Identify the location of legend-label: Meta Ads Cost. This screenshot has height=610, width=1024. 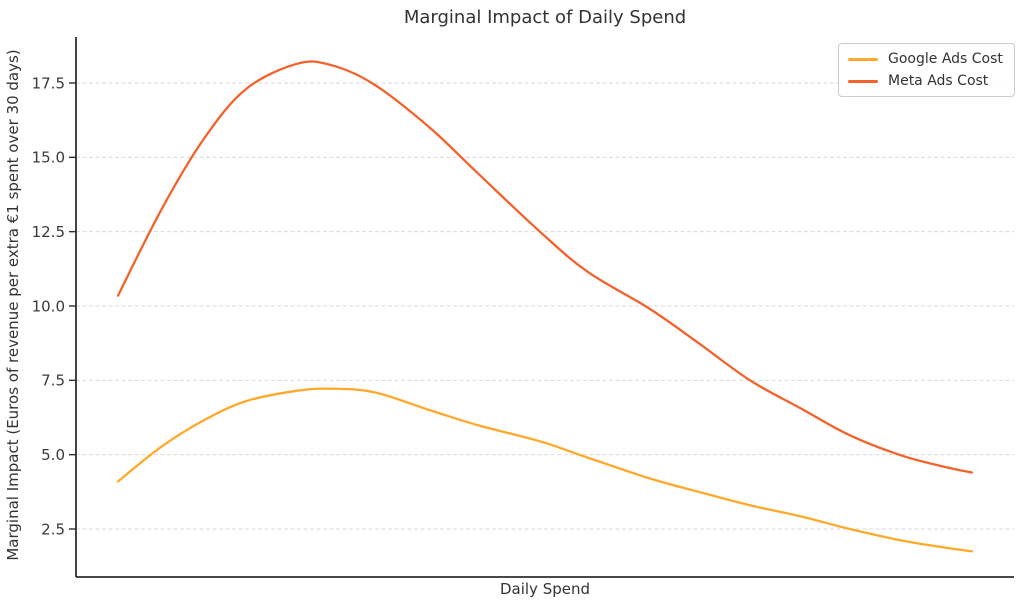
(938, 81).